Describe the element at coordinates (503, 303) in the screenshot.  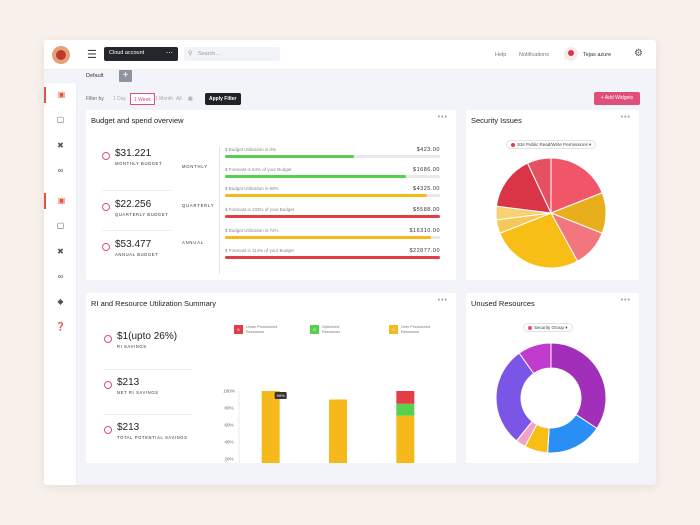
I see `unused-title: Unused Resources` at that location.